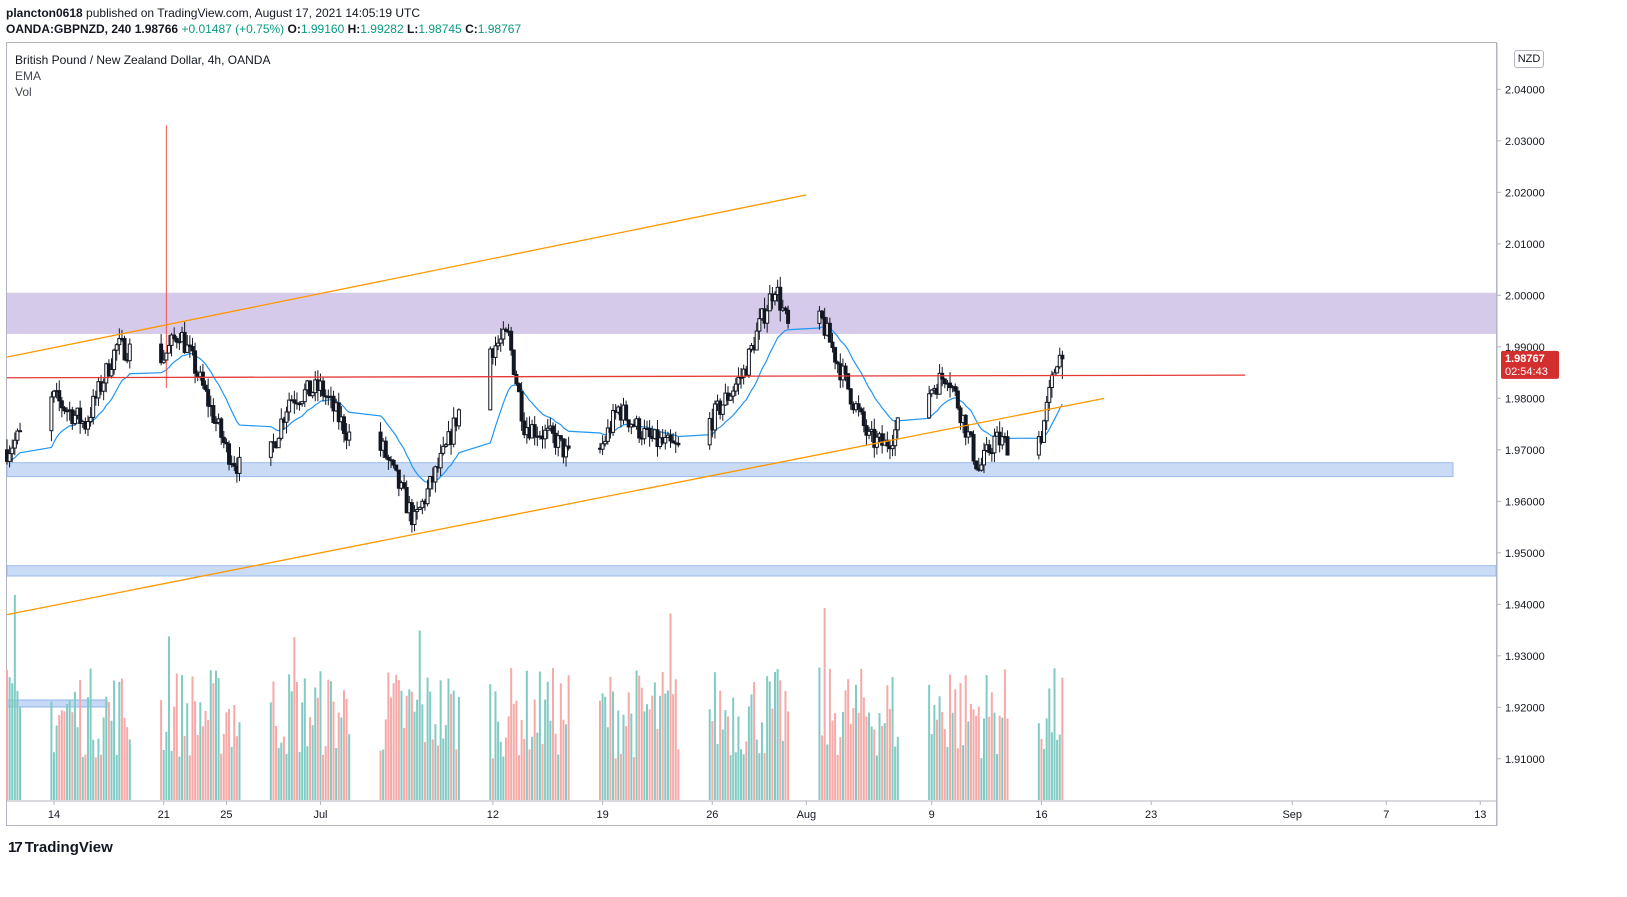 The image size is (1627, 897). Describe the element at coordinates (320, 815) in the screenshot. I see `time-tick-label: Jul` at that location.